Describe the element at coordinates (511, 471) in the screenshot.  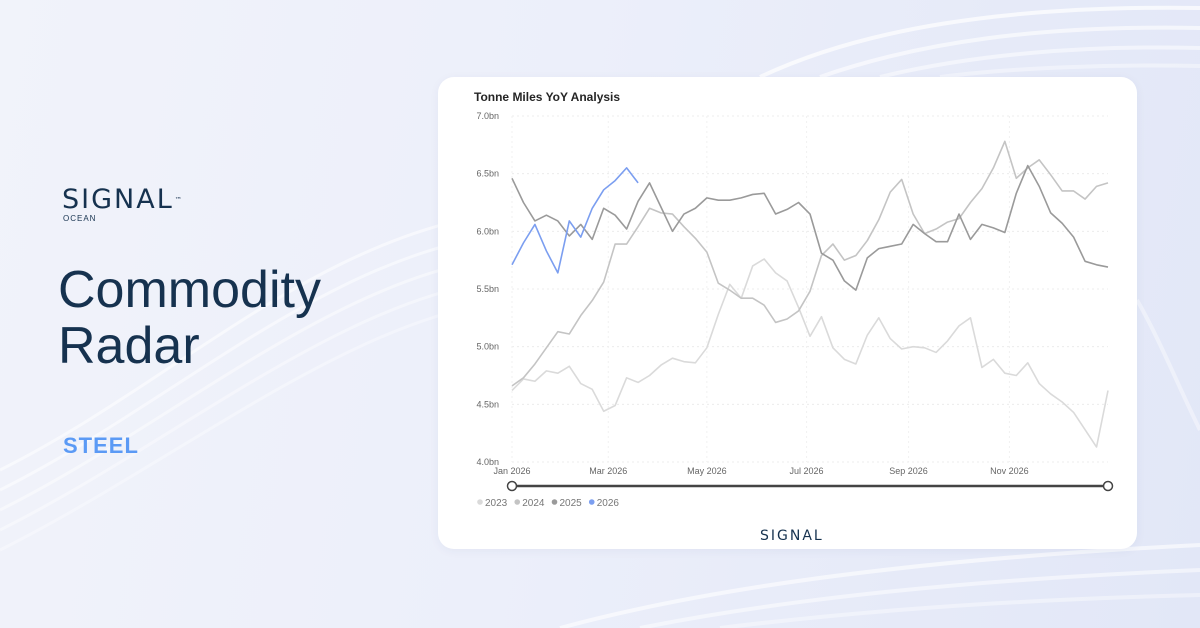
I see `x-tick-label: Jan 2026` at that location.